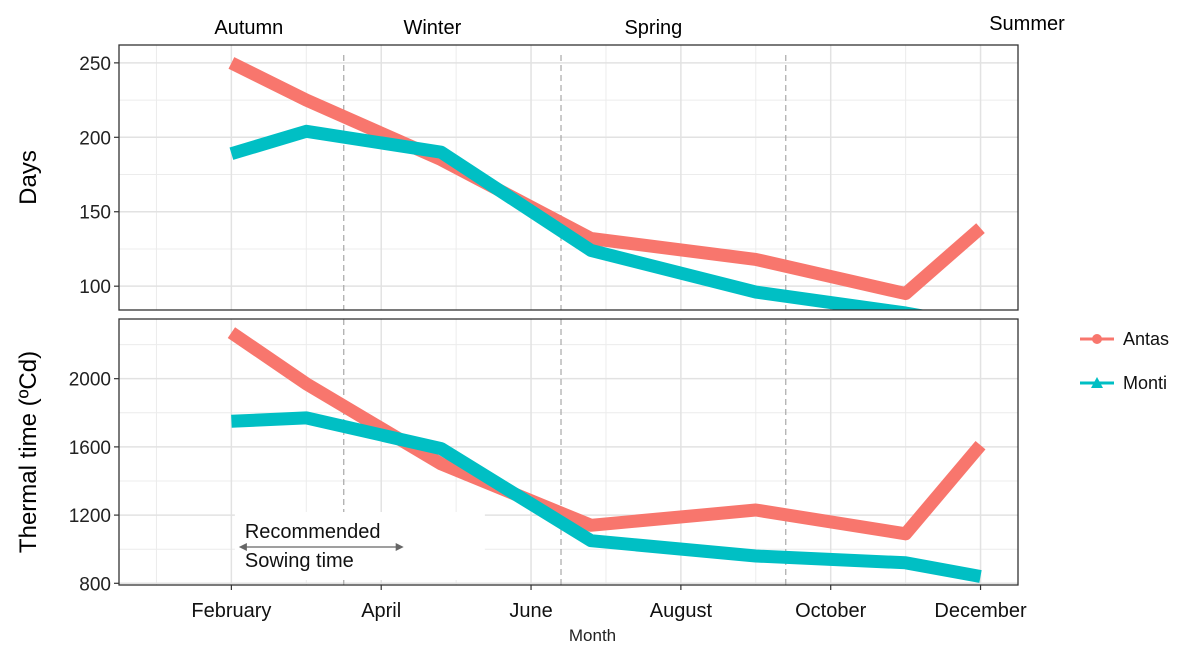 This screenshot has width=1204, height=660. What do you see at coordinates (28, 177) in the screenshot?
I see `y-axis-title: Days` at bounding box center [28, 177].